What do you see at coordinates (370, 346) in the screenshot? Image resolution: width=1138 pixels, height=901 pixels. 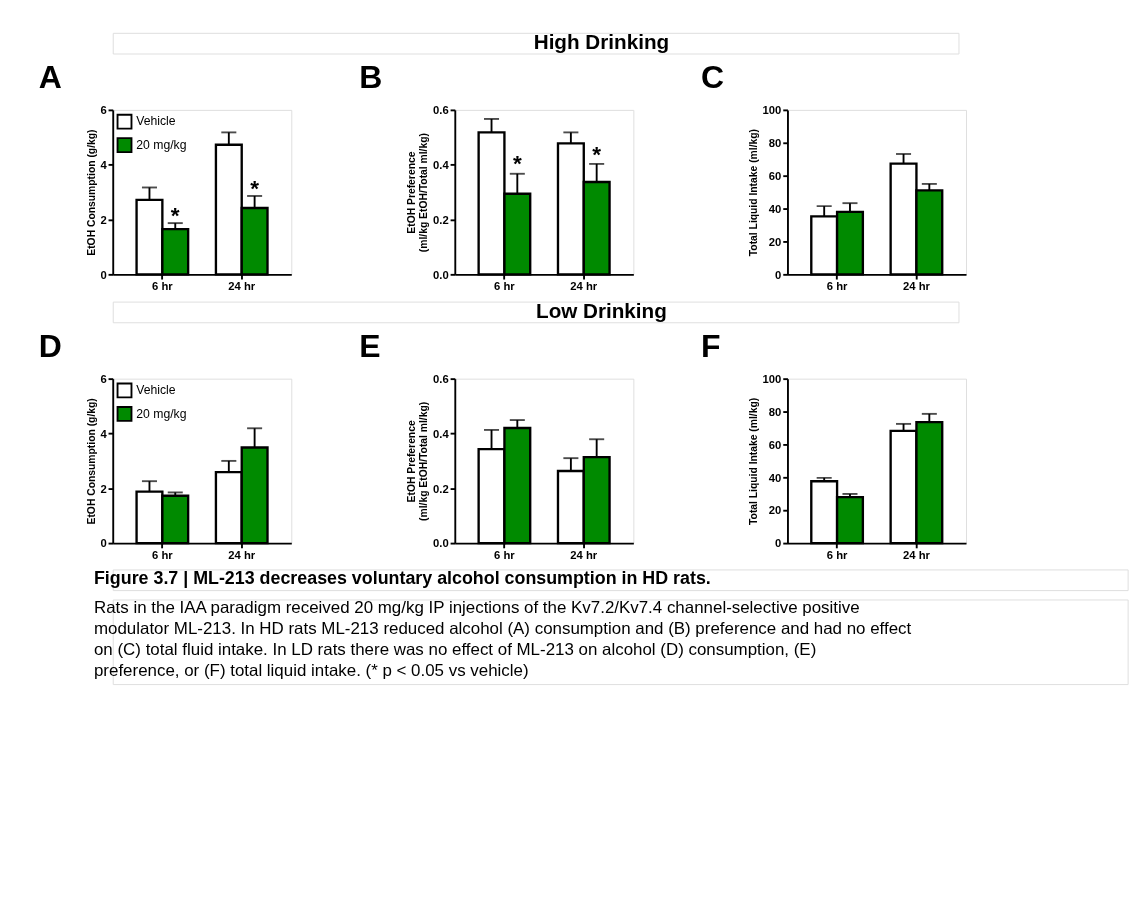 I see `chart-title: E` at bounding box center [370, 346].